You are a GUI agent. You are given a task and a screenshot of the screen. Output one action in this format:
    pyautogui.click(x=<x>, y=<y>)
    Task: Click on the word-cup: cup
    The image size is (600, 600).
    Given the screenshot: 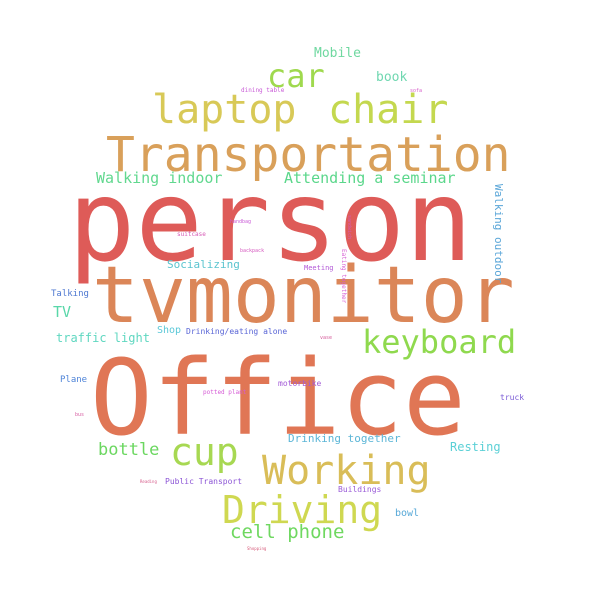 What is the action you would take?
    pyautogui.click(x=204, y=452)
    